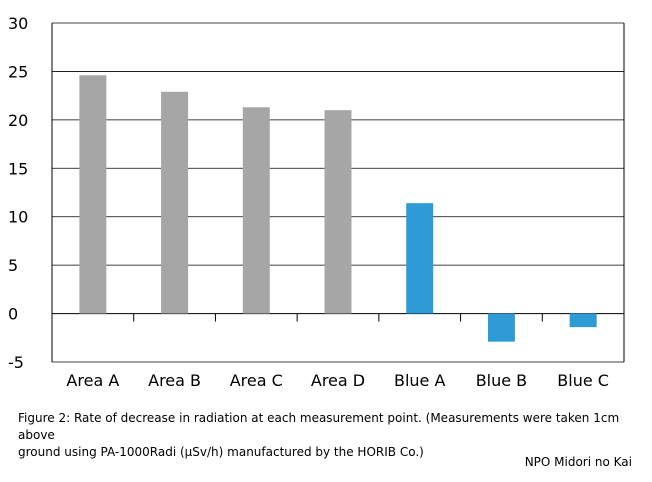 This screenshot has height=482, width=652. What do you see at coordinates (501, 327) in the screenshot?
I see `bar-blue-b` at bounding box center [501, 327].